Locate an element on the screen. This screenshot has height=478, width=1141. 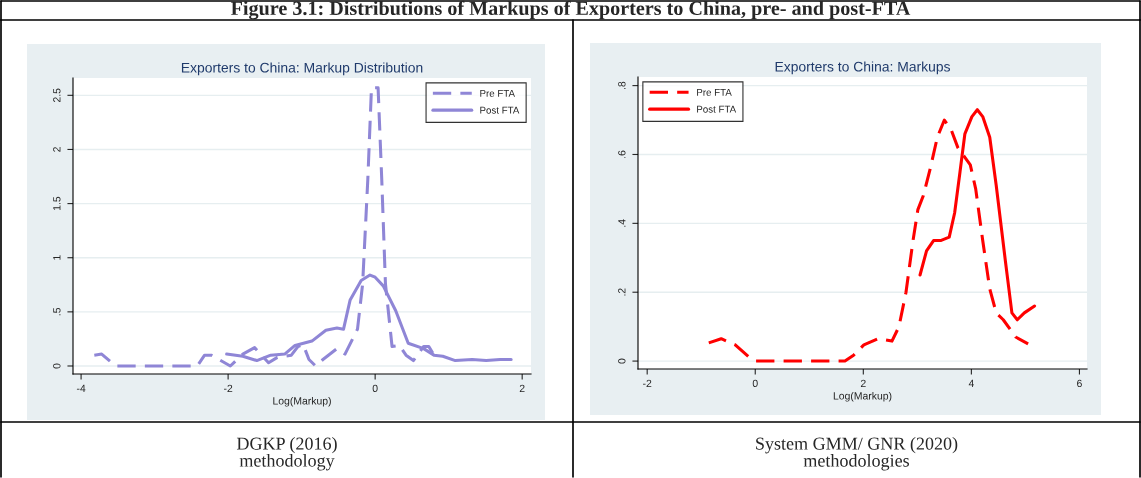
y-tick-label: .6 is located at coordinates (622, 154).